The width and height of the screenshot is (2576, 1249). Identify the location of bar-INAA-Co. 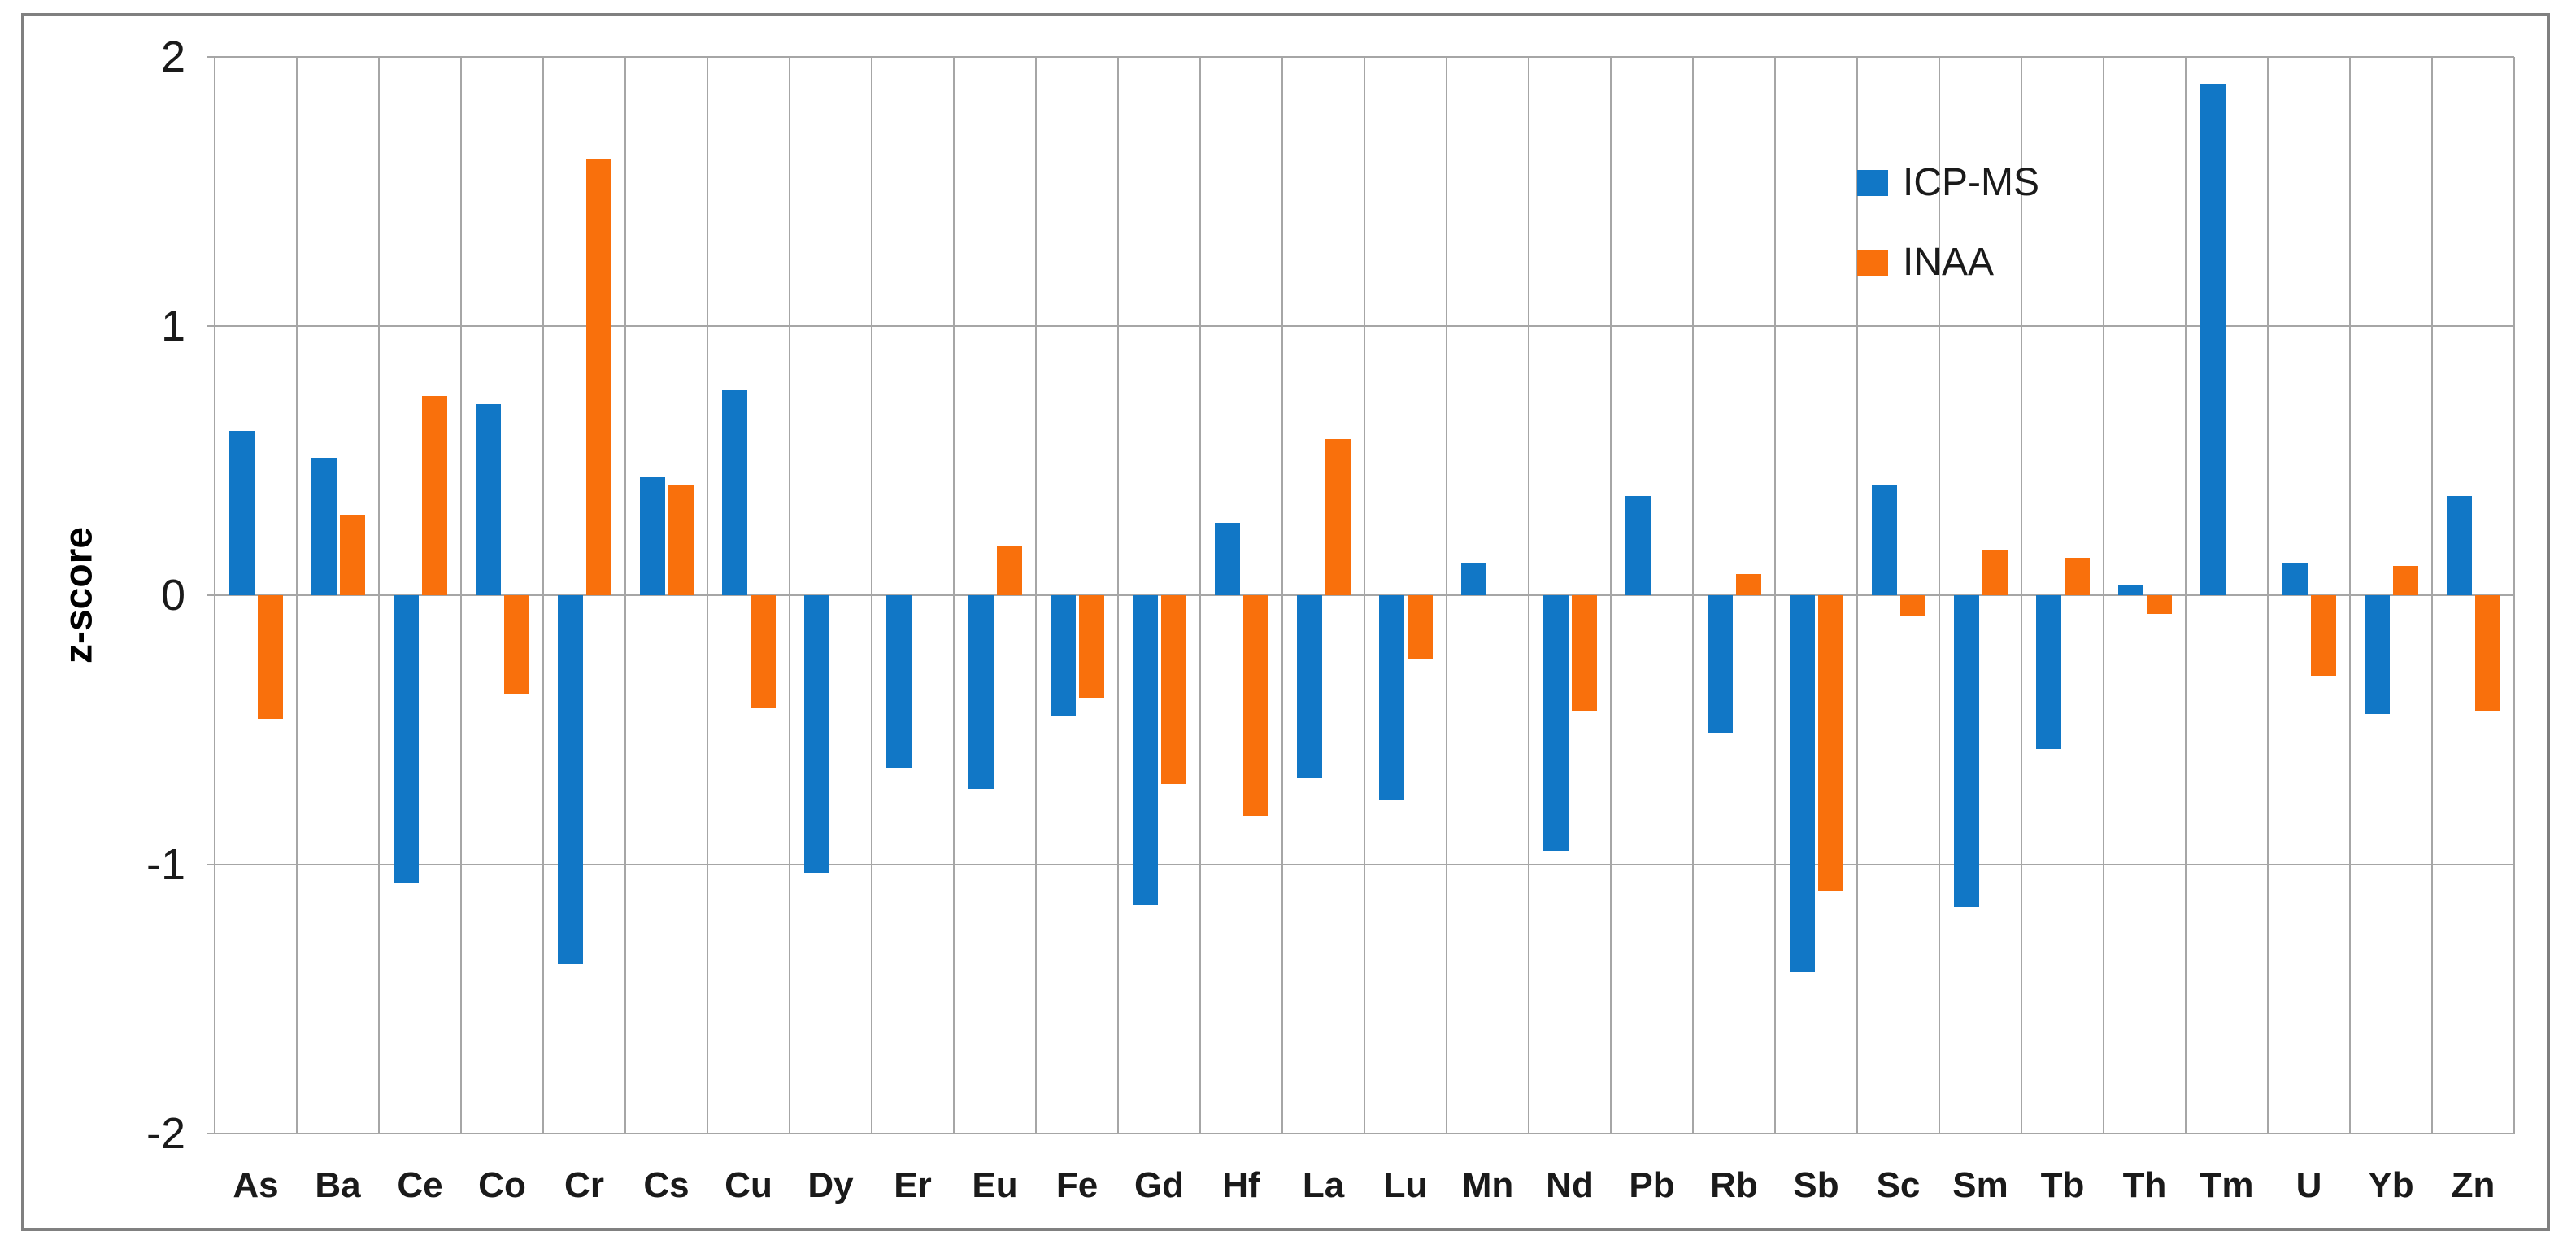
(516, 645).